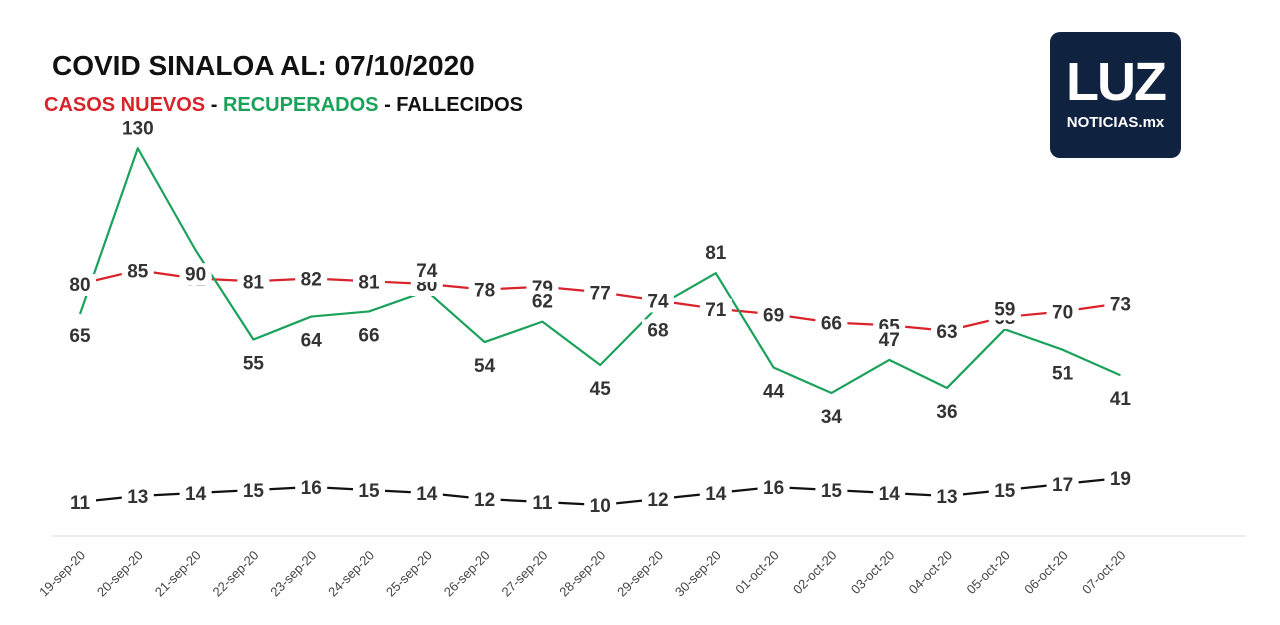 The height and width of the screenshot is (625, 1280). Describe the element at coordinates (987, 572) in the screenshot. I see `x-tick-label: 05-oct-20` at that location.